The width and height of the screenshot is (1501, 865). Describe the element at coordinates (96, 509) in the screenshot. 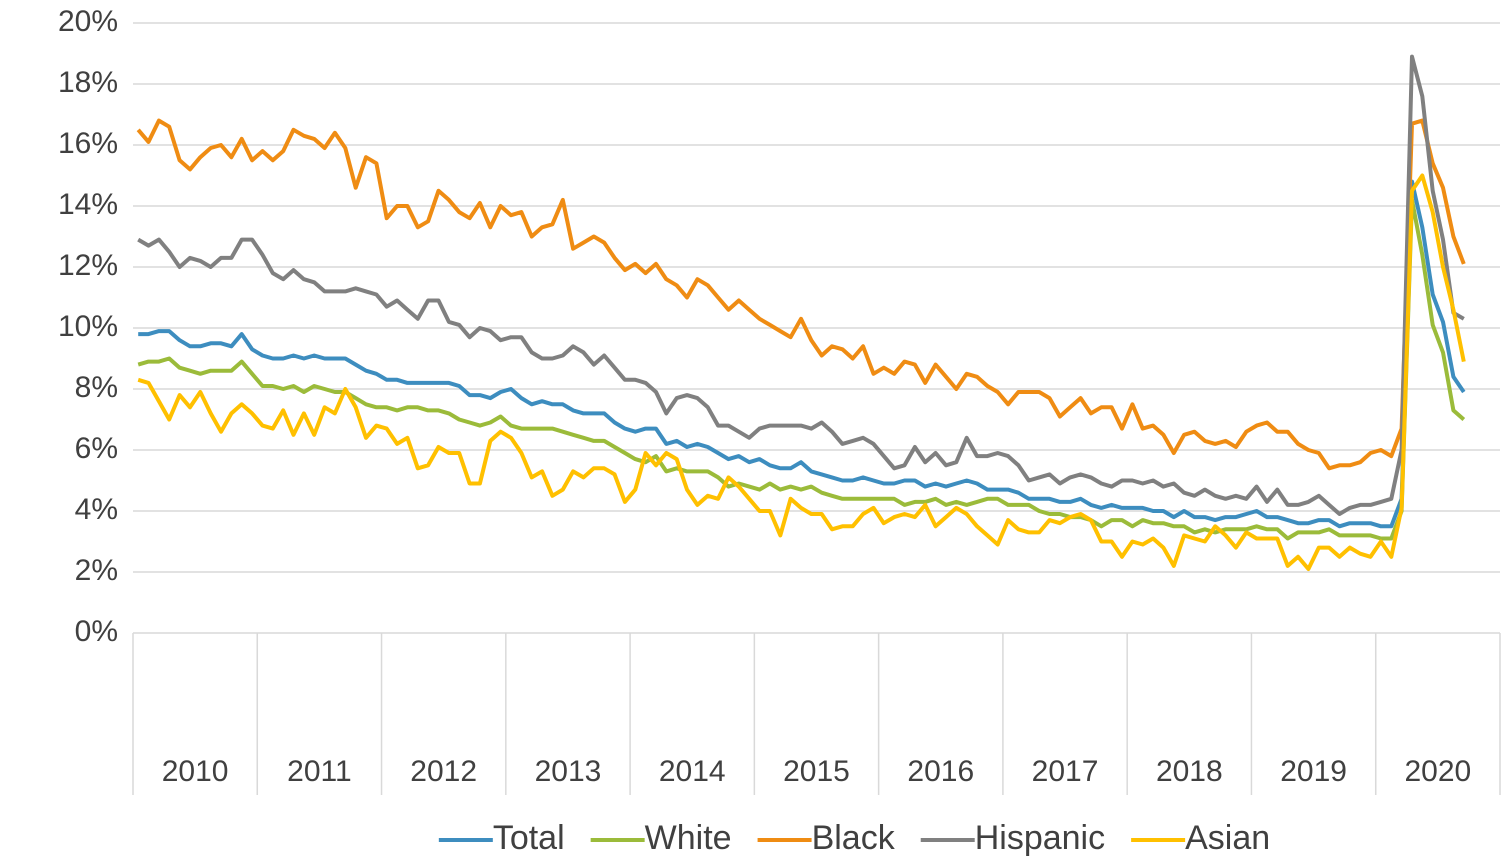

I see `y-tick-label: 4%` at that location.